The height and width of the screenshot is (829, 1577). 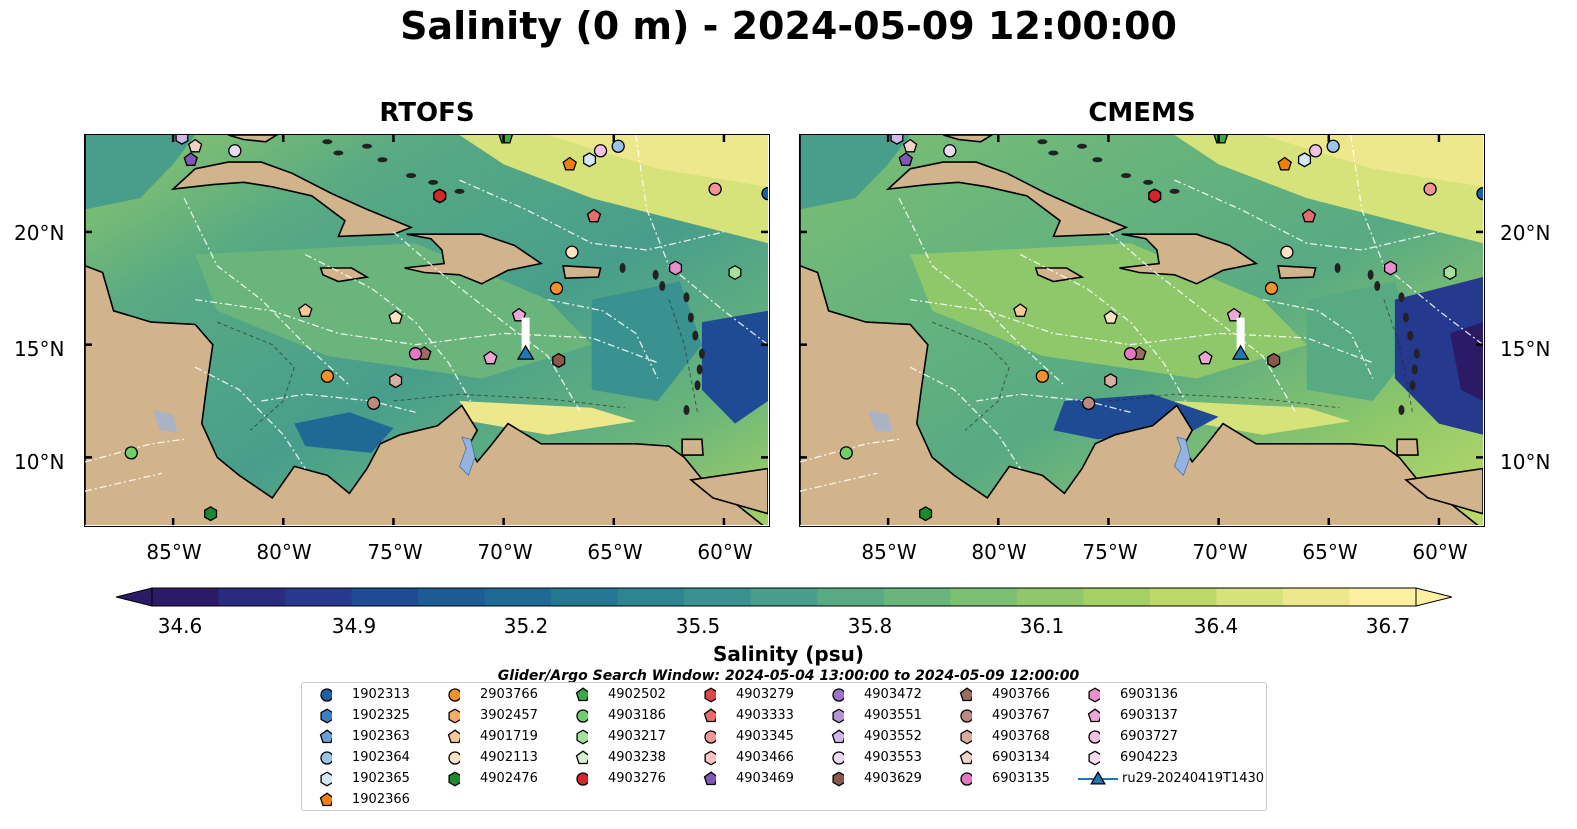 What do you see at coordinates (1182, 456) in the screenshot?
I see `lake-maracaibo` at bounding box center [1182, 456].